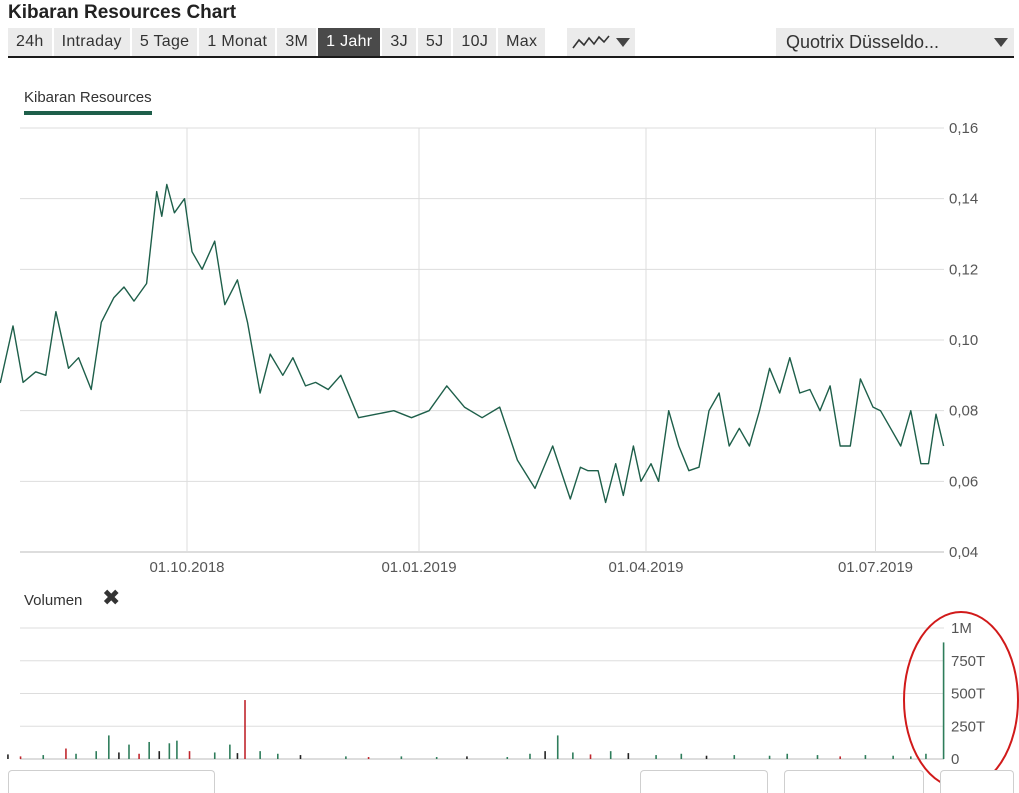 This screenshot has width=1019, height=793. Describe the element at coordinates (977, 781) in the screenshot. I see `scroll-tab-end` at that location.